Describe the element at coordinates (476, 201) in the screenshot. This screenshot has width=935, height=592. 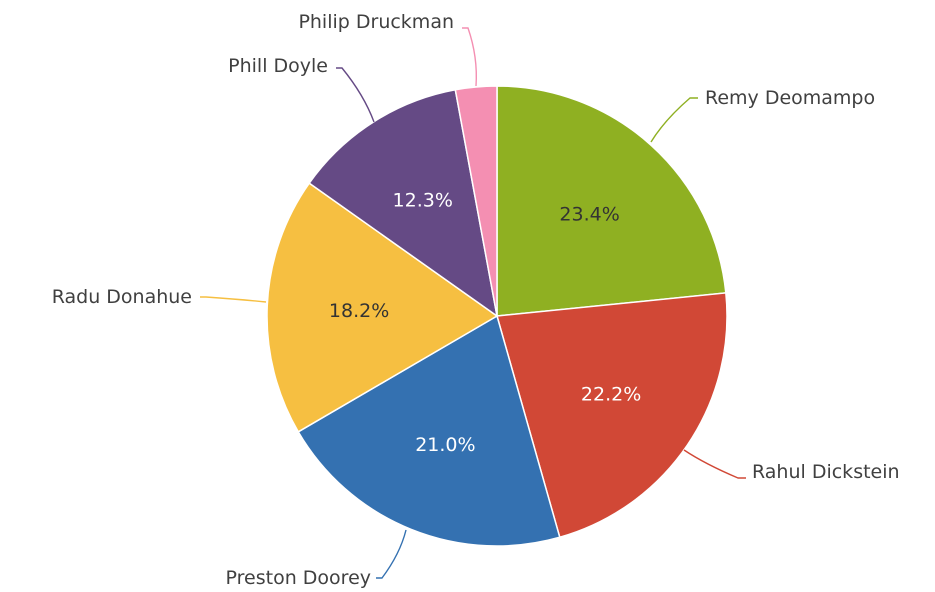
I see `pie-slice-philip-druckman` at that location.